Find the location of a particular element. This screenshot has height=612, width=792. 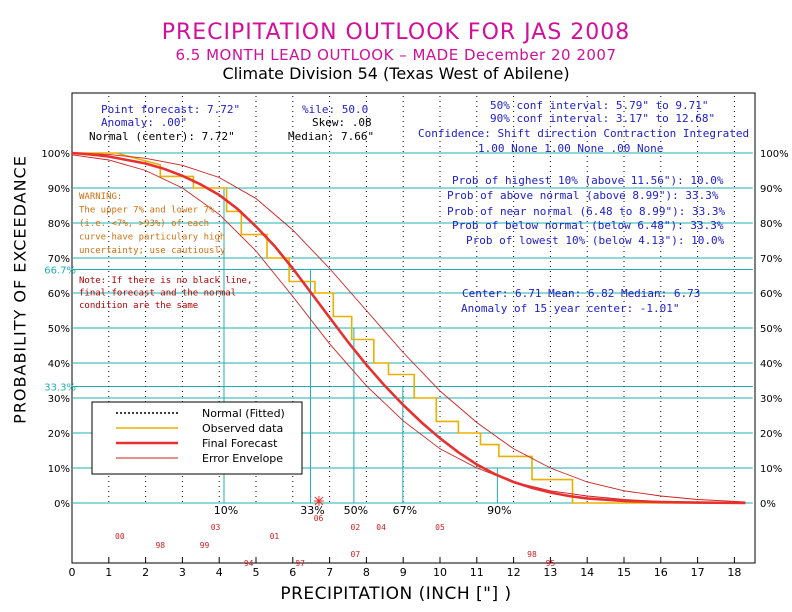

legend-label: Observed data is located at coordinates (242, 428).